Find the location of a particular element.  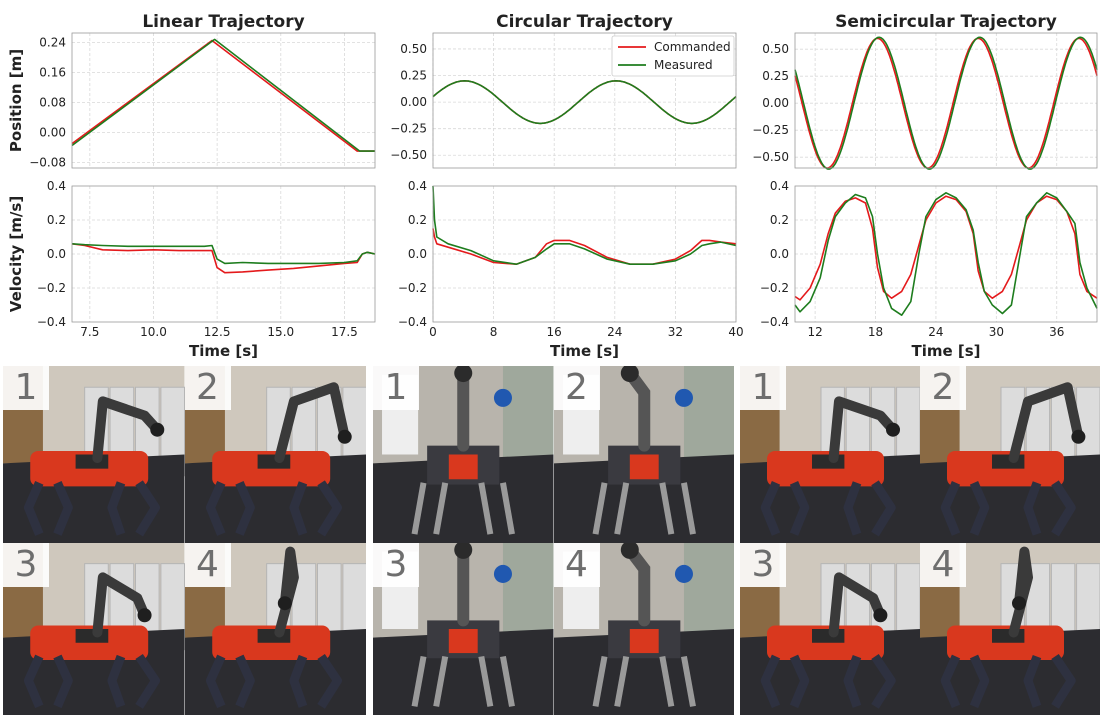

circular-velocity-xtick-label: 32 is located at coordinates (675, 332).